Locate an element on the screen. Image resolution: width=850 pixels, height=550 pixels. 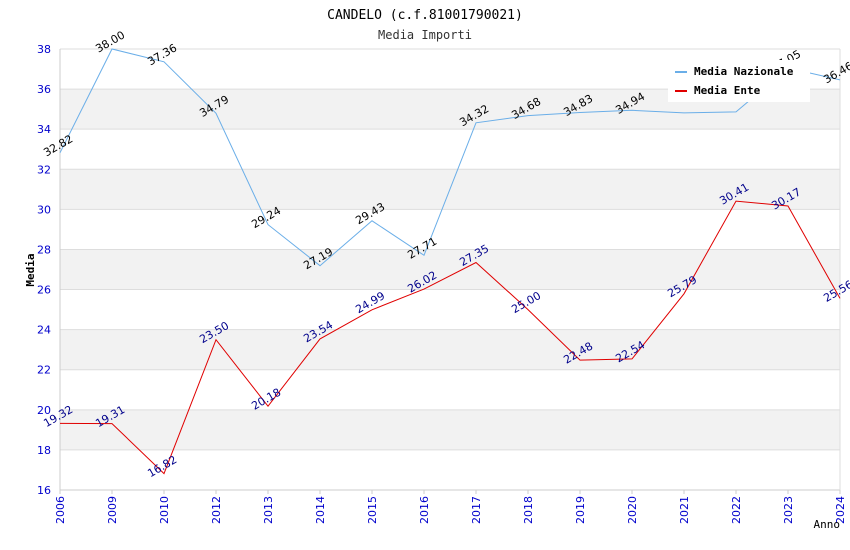
x-tick-label: 2013 is located at coordinates (268, 510).